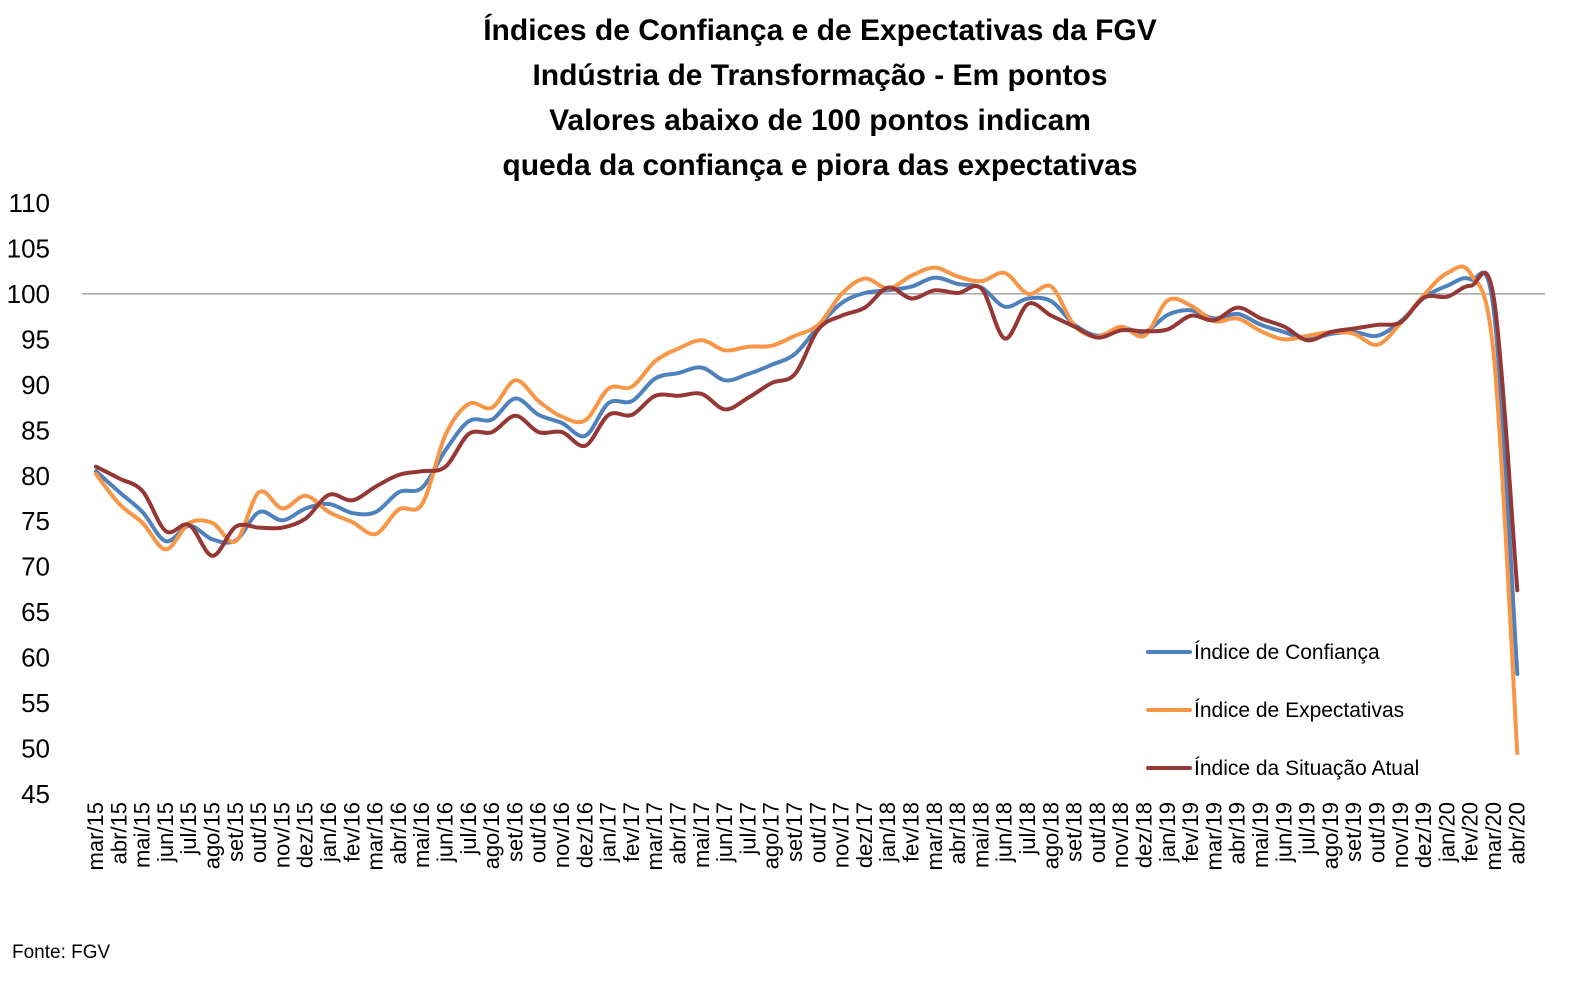 This screenshot has width=1582, height=986. Describe the element at coordinates (631, 832) in the screenshot. I see `x-tick-label: fev/17` at that location.